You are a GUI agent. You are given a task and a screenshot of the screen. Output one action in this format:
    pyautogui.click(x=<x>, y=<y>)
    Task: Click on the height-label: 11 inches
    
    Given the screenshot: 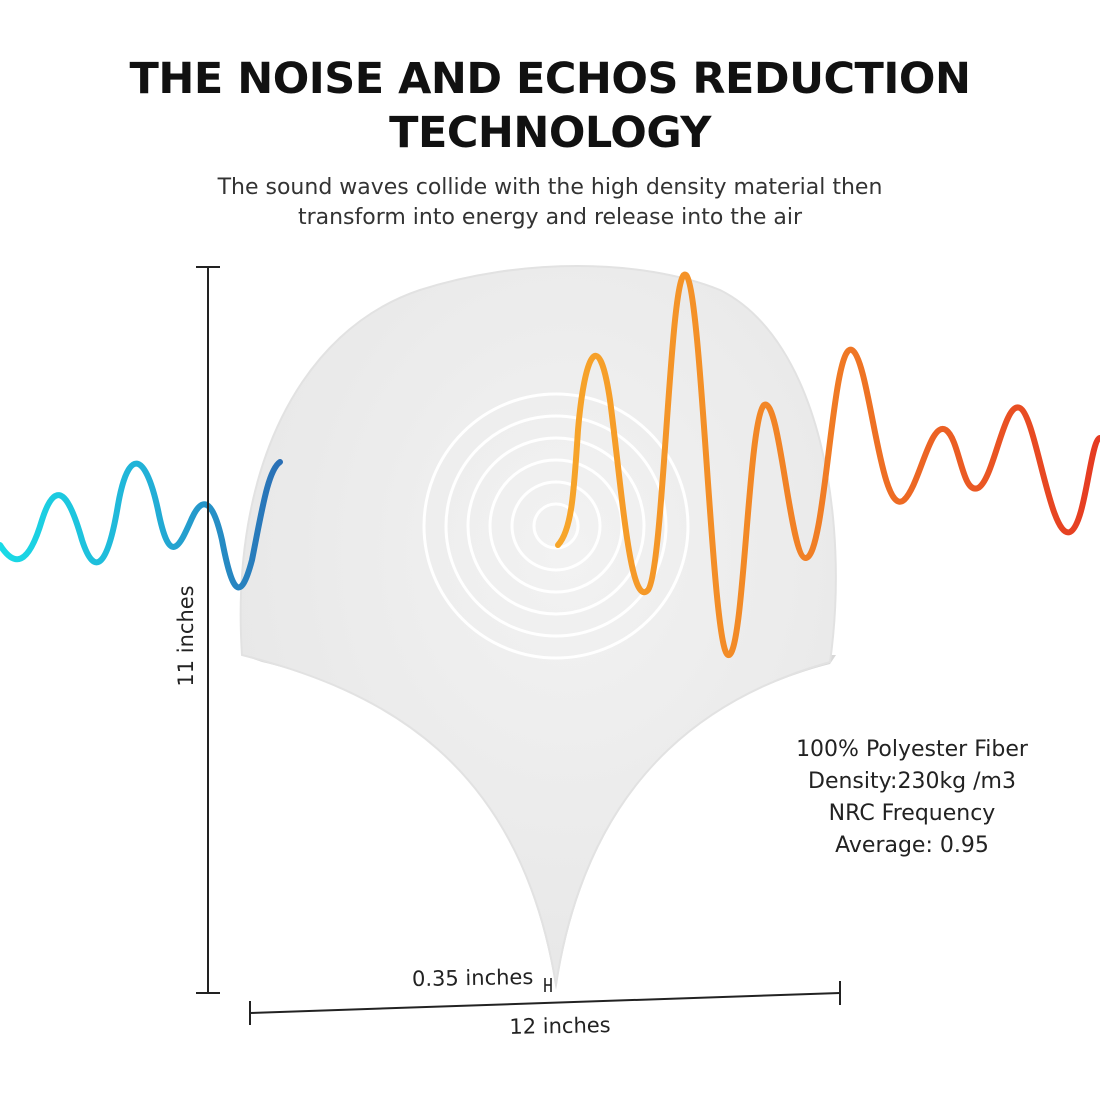 What is the action you would take?
    pyautogui.click(x=186, y=636)
    